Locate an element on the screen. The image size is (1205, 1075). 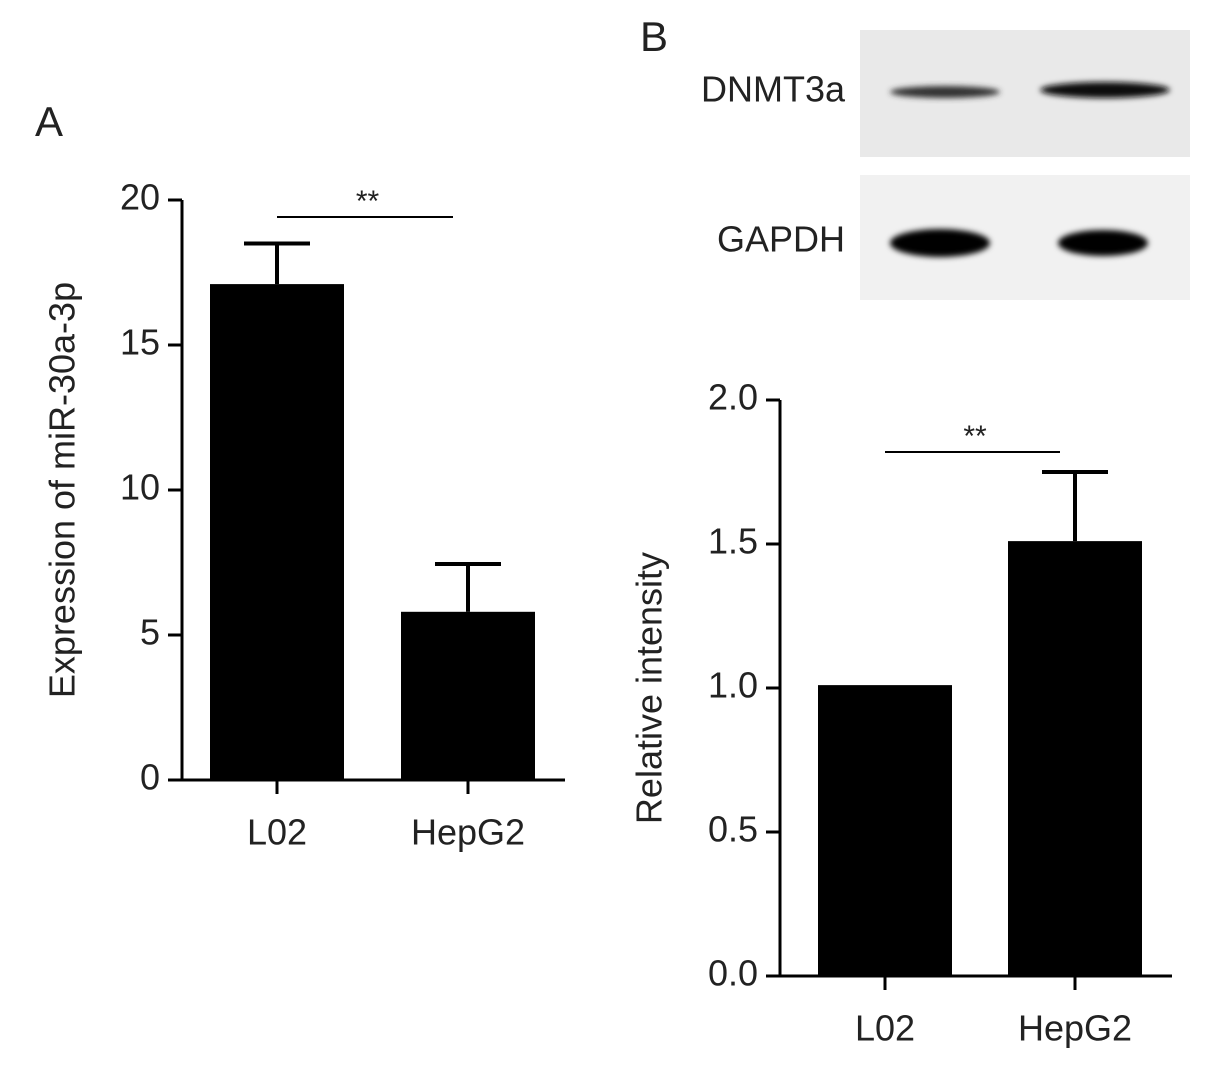
y-tick-label: 15 is located at coordinates (140, 342).